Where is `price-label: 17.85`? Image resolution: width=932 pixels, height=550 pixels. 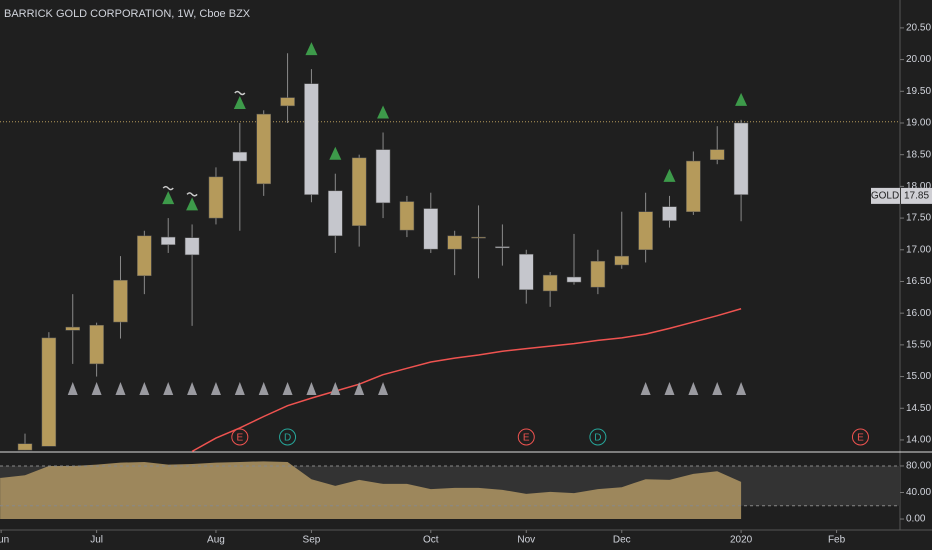
price-label: 17.85 is located at coordinates (916, 196).